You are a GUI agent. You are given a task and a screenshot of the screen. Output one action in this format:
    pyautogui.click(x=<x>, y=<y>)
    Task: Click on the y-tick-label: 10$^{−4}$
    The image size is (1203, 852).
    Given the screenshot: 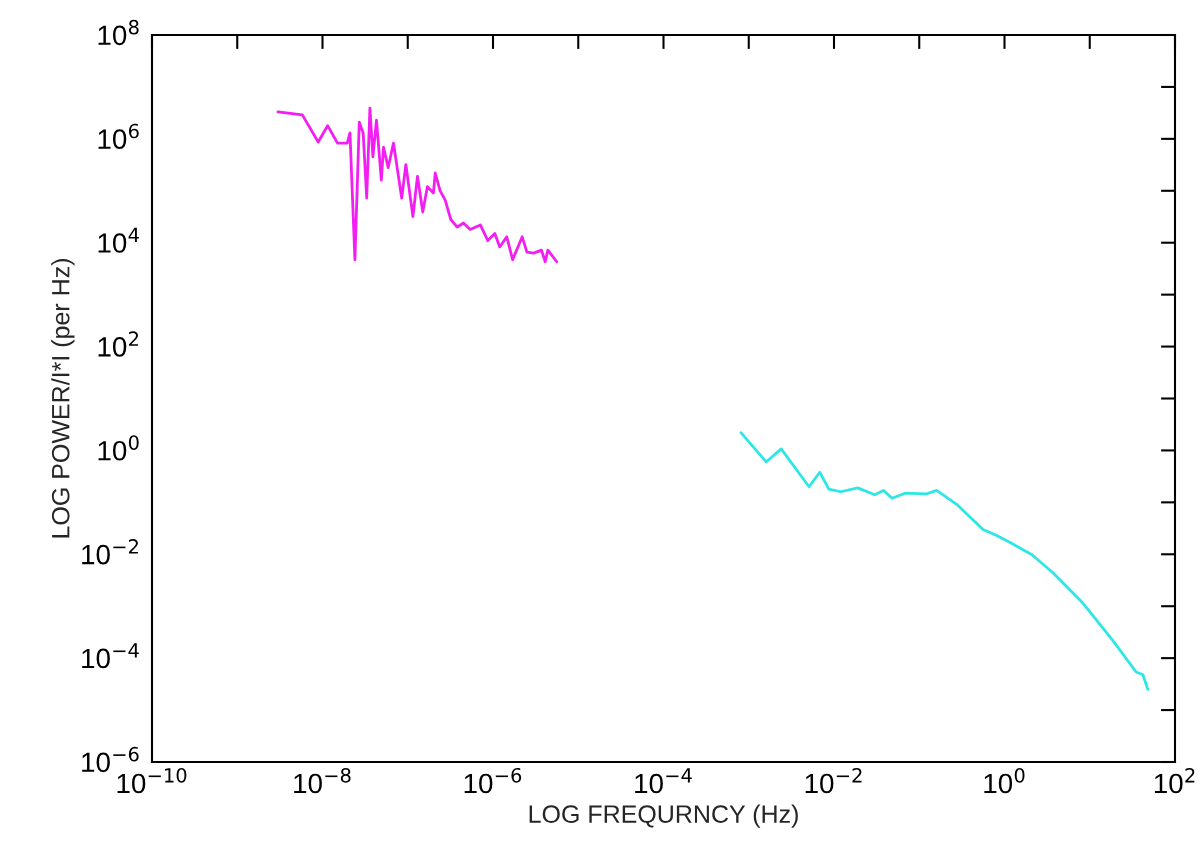 What is the action you would take?
    pyautogui.click(x=110, y=656)
    